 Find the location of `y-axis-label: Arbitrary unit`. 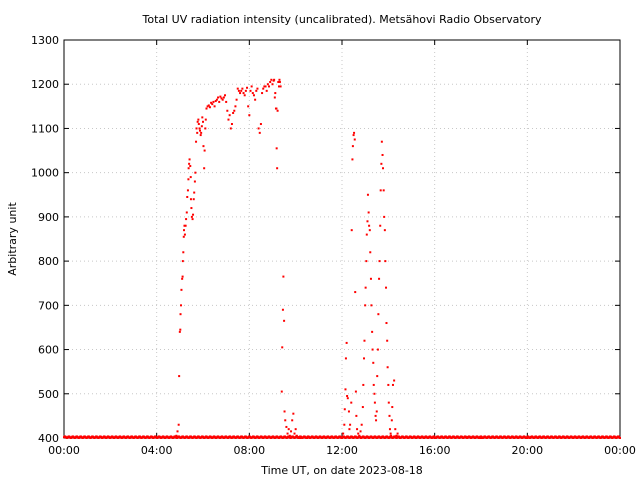

y-axis-label: Arbitrary unit is located at coordinates (12, 239).